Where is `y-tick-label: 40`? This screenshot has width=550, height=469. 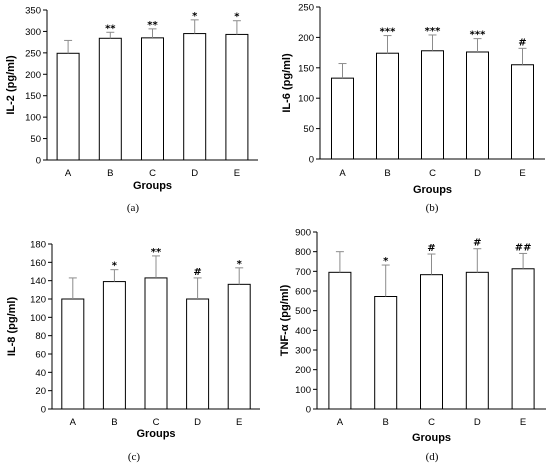 y-tick-label: 40 is located at coordinates (40, 373).